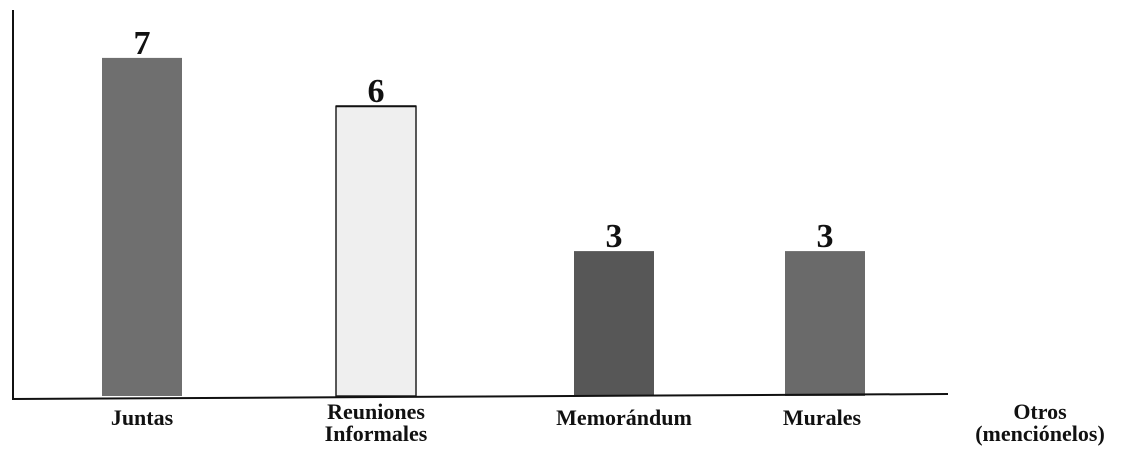  I want to click on value-label-3: 3, so click(825, 236).